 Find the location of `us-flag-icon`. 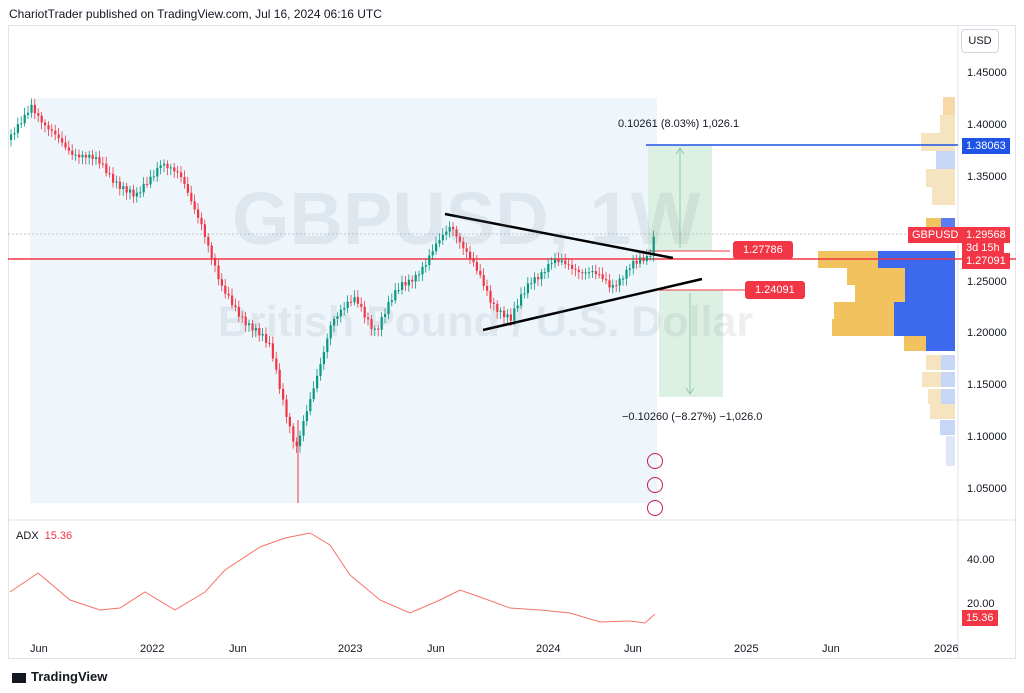

us-flag-icon is located at coordinates (655, 485).